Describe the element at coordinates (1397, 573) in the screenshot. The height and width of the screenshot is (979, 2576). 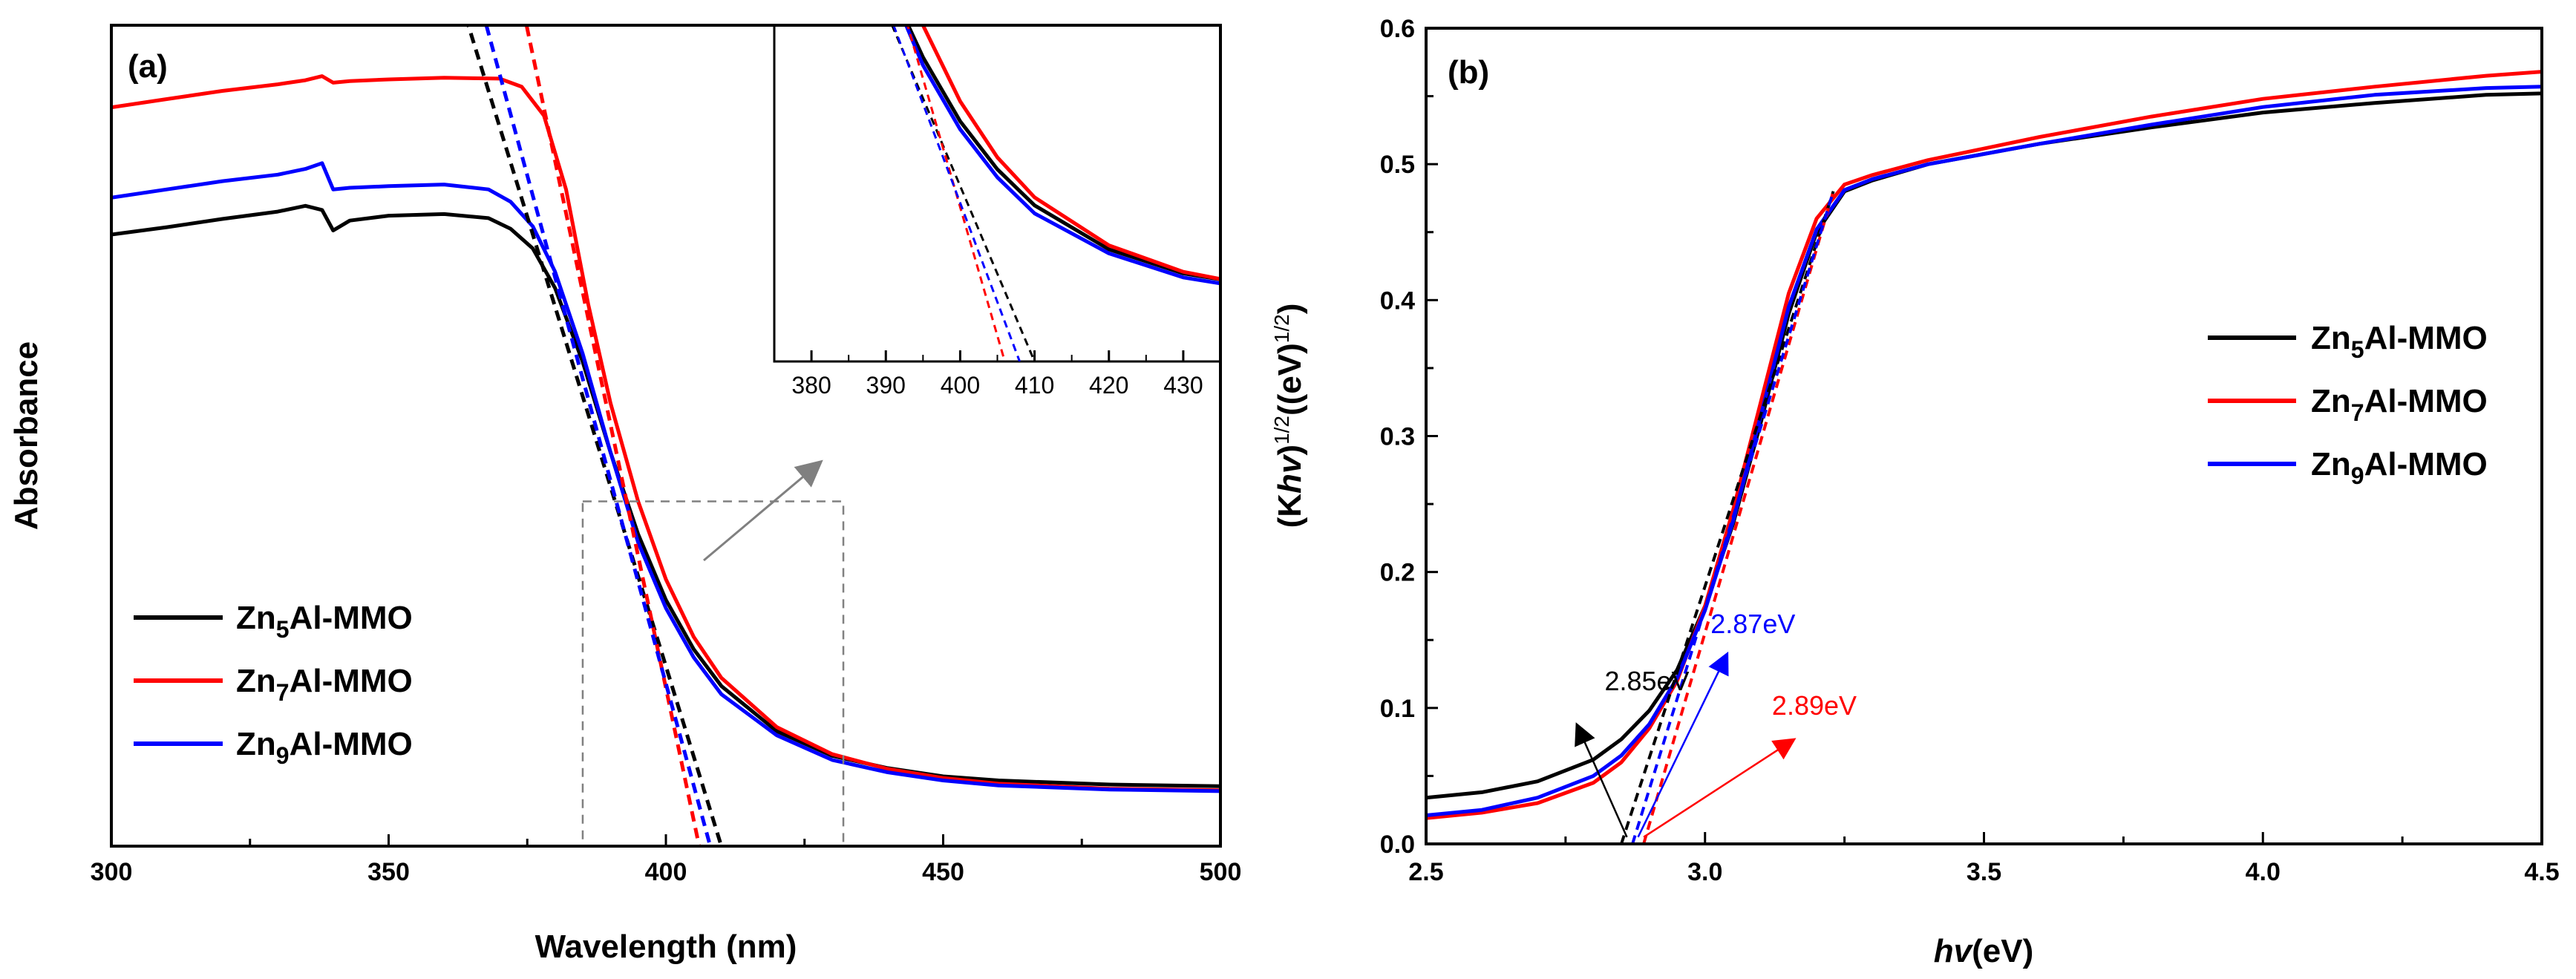
I see `panel-b-y-tick-label: 0.2` at that location.